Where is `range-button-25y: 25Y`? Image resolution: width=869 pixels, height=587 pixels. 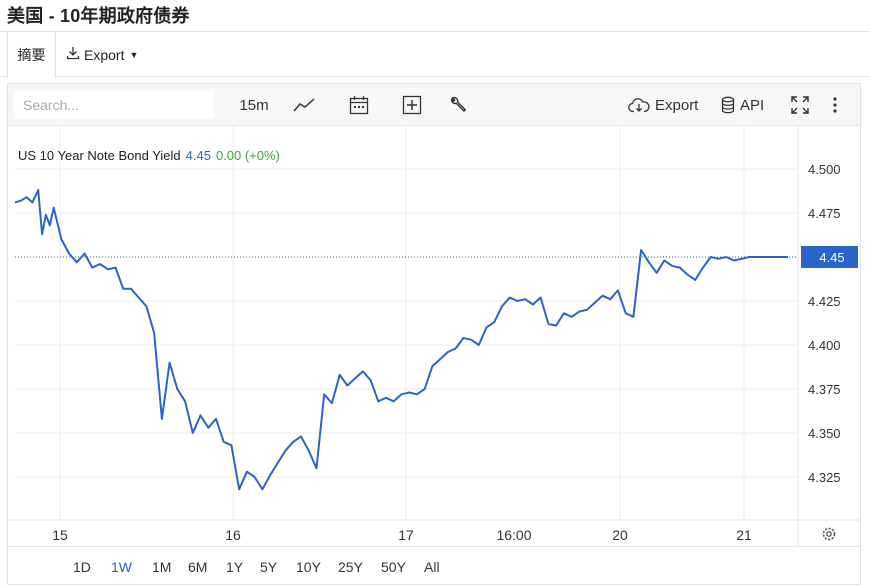
range-button-25y: 25Y is located at coordinates (350, 567).